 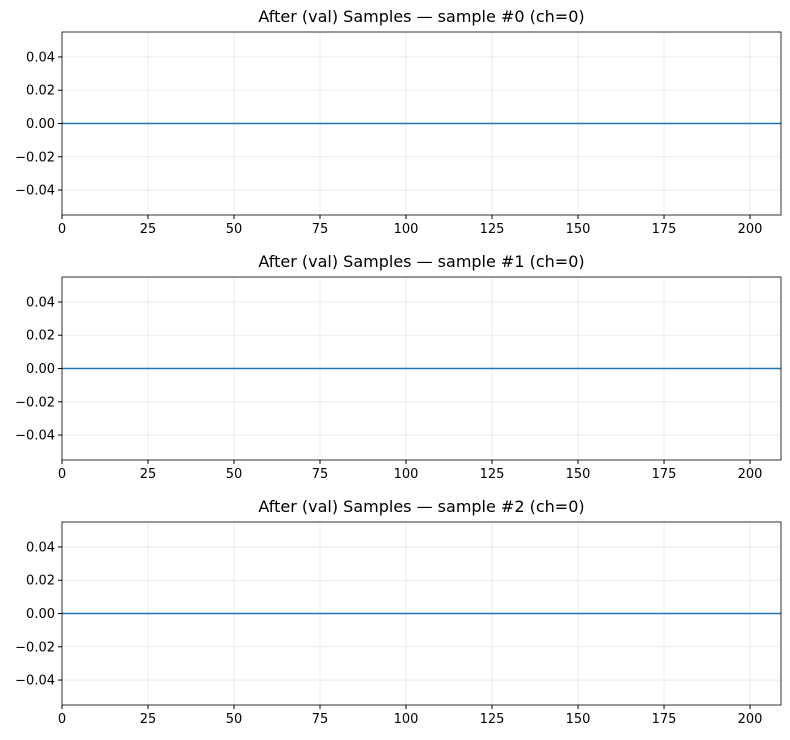 I want to click on chart-title: After (val) Samples — sample #1 (ch=0), so click(x=421, y=261).